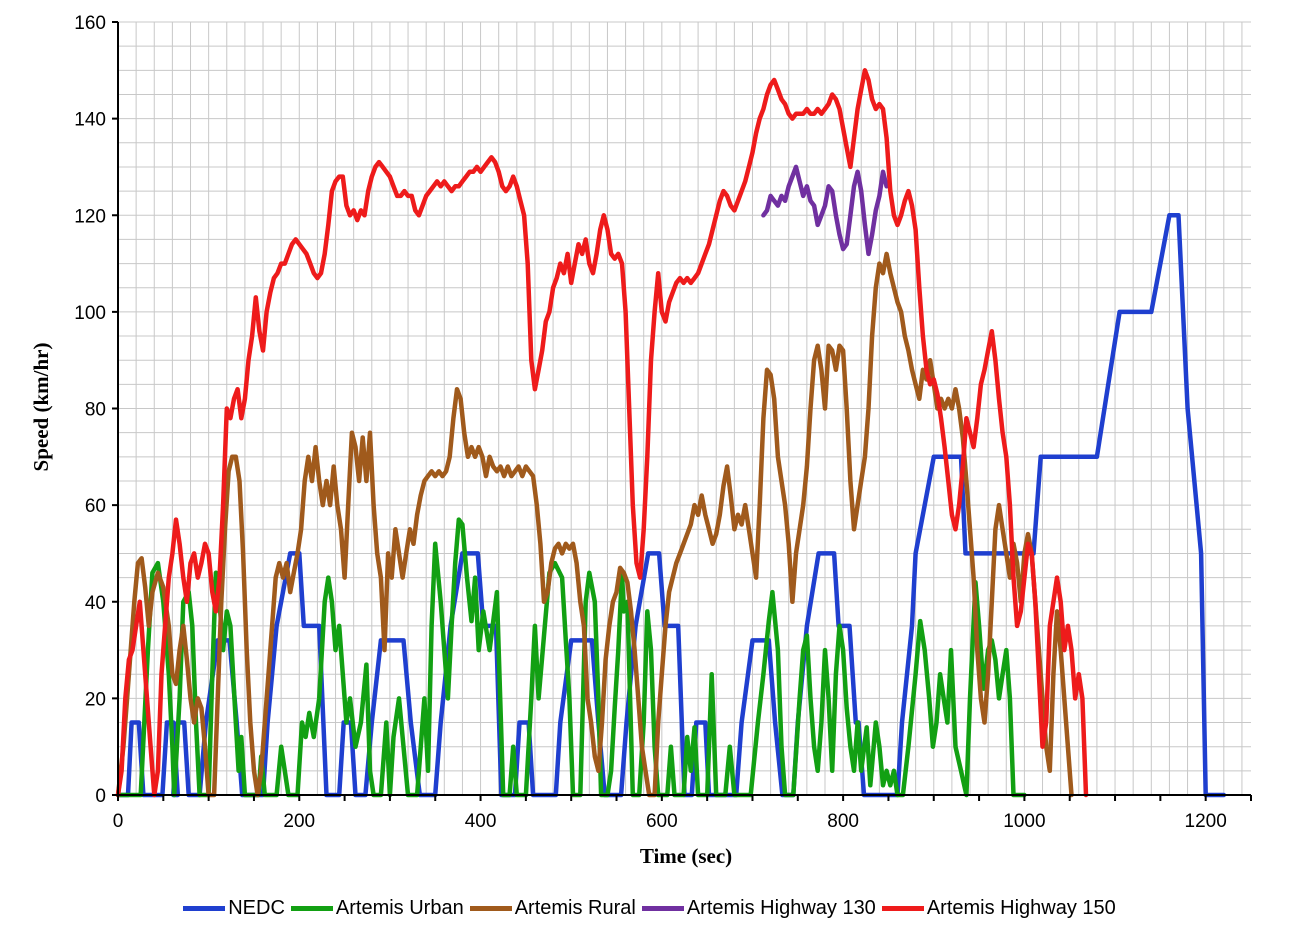 The width and height of the screenshot is (1299, 942). I want to click on x-tick-label: 1000, so click(1024, 821).